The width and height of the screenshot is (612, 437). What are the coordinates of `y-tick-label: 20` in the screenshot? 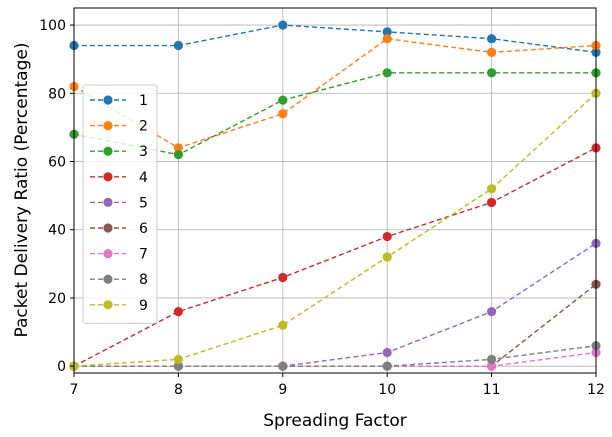 It's located at (57, 299).